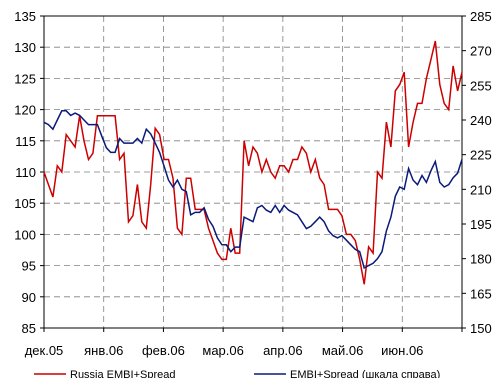 The width and height of the screenshot is (499, 378). I want to click on right-tick-label: 180, so click(481, 259).